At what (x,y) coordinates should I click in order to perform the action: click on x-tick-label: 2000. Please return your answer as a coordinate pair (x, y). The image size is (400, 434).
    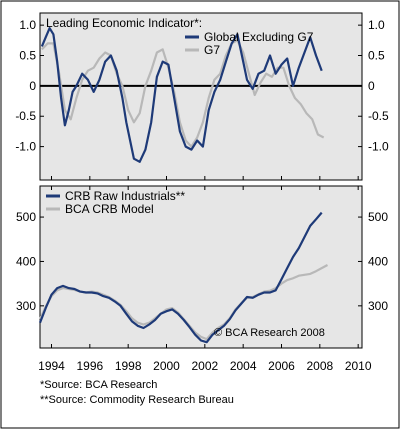
    Looking at the image, I should click on (166, 366).